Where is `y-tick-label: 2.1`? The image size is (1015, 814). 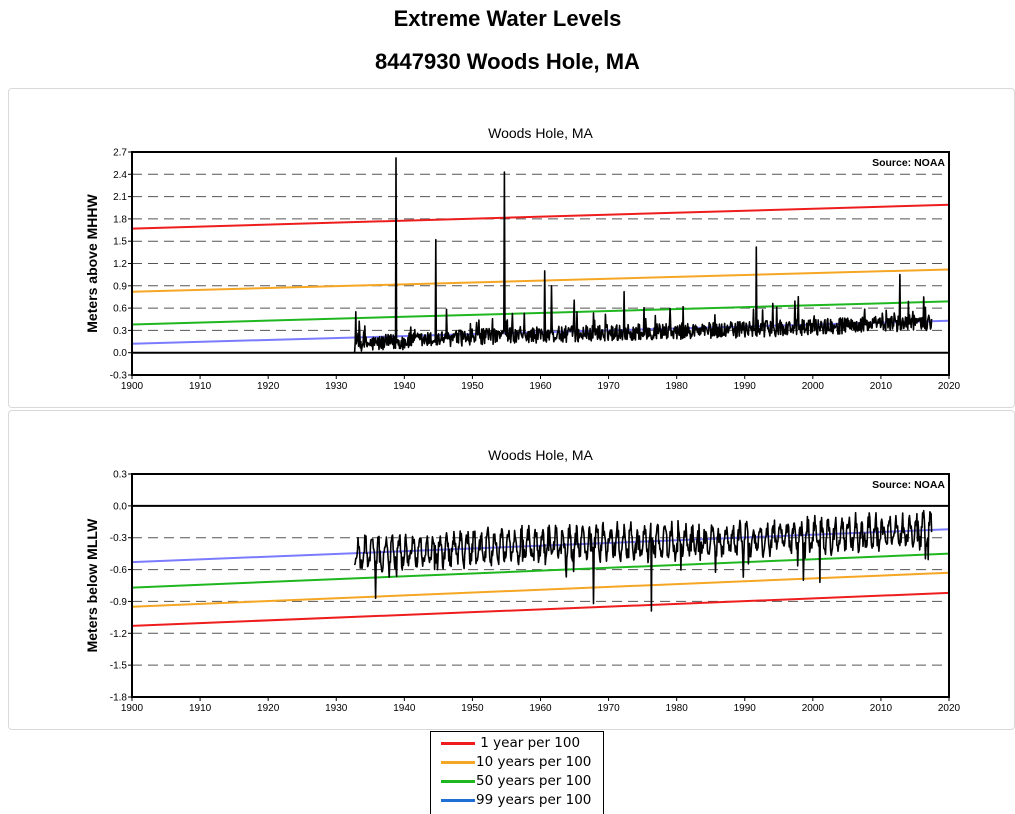 y-tick-label: 2.1 is located at coordinates (120, 197).